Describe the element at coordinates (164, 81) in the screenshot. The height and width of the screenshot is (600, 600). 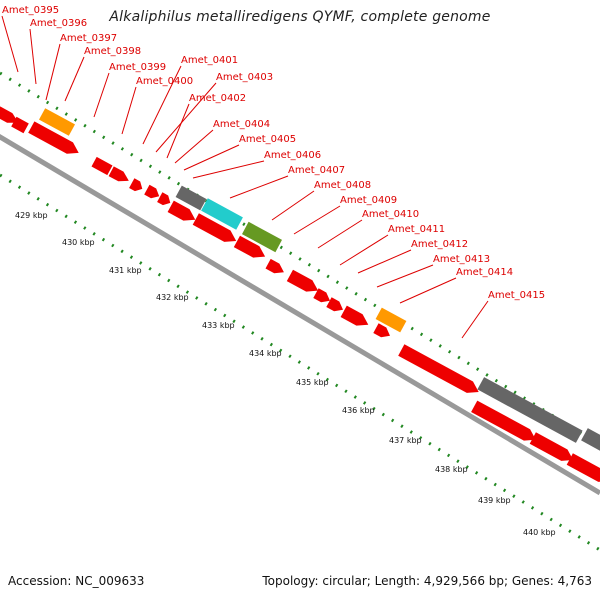
I see `gene-label: Amet_0400` at that location.